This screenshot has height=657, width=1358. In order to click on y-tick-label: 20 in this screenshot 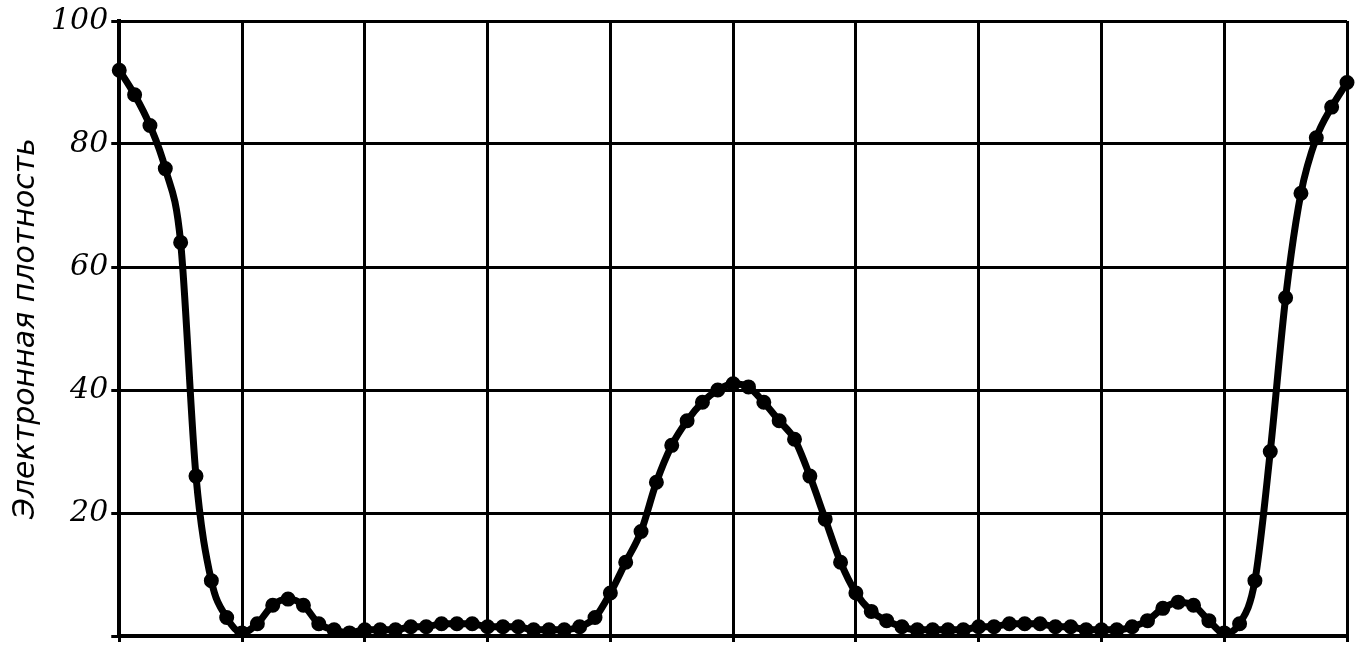, I will do `click(89, 510)`.